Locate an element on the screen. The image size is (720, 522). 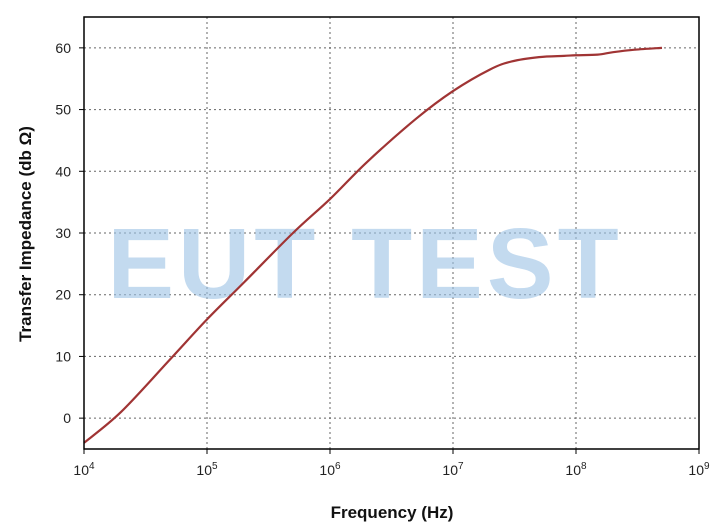
x-tick-label: 10⁵ is located at coordinates (207, 469).